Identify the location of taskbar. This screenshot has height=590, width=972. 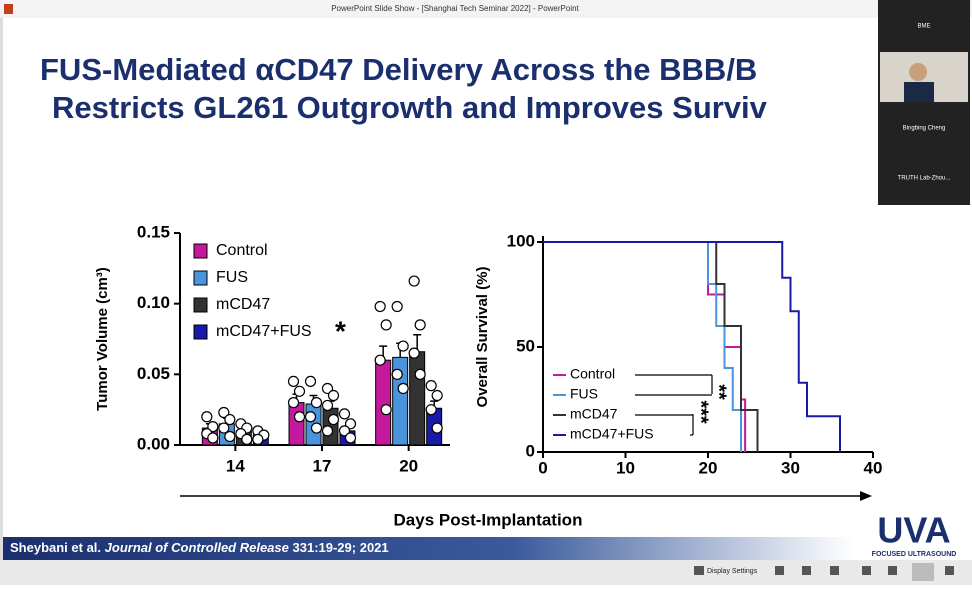
(486, 572).